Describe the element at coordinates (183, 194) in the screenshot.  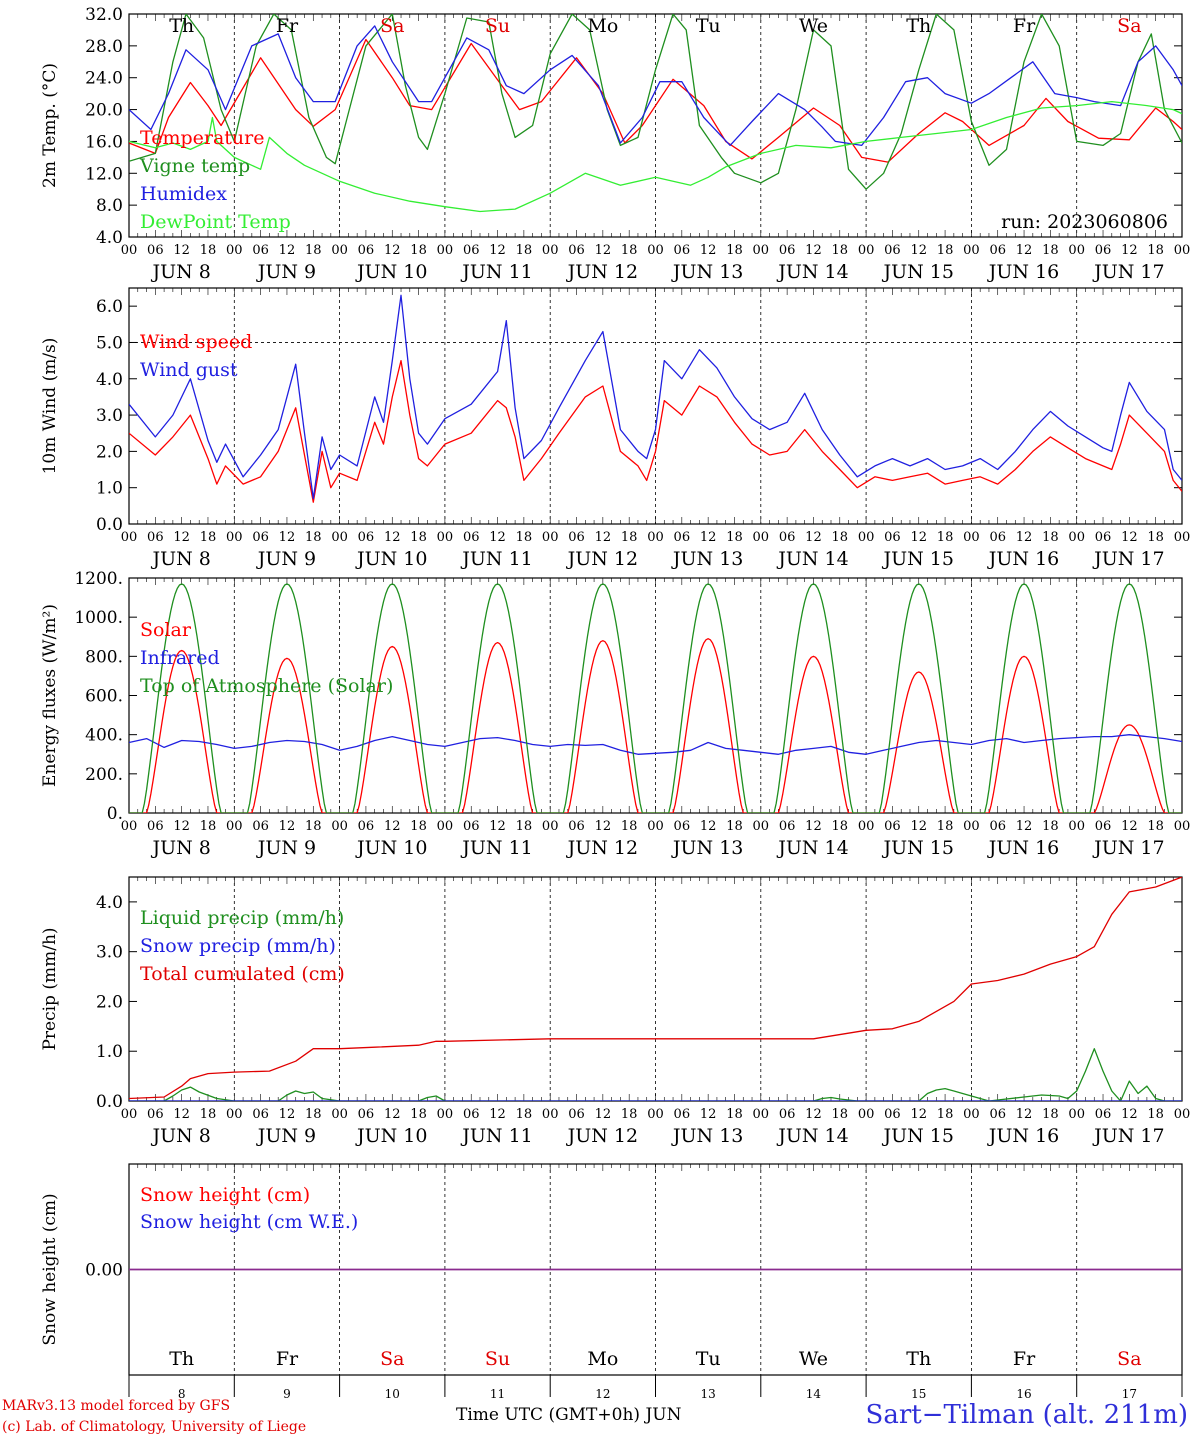
I see `legend-entry: Humidex` at that location.